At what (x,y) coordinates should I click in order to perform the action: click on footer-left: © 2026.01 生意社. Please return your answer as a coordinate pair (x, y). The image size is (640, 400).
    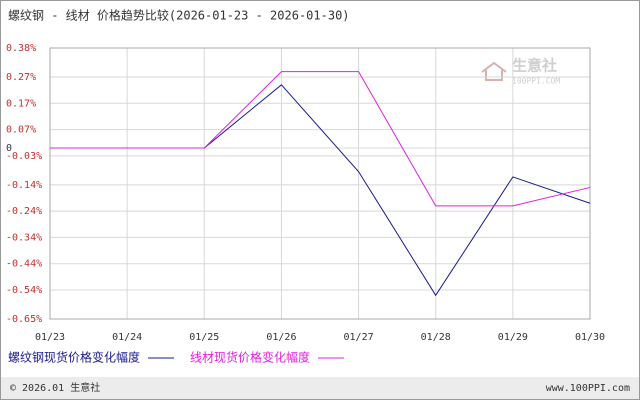
    Looking at the image, I should click on (55, 387).